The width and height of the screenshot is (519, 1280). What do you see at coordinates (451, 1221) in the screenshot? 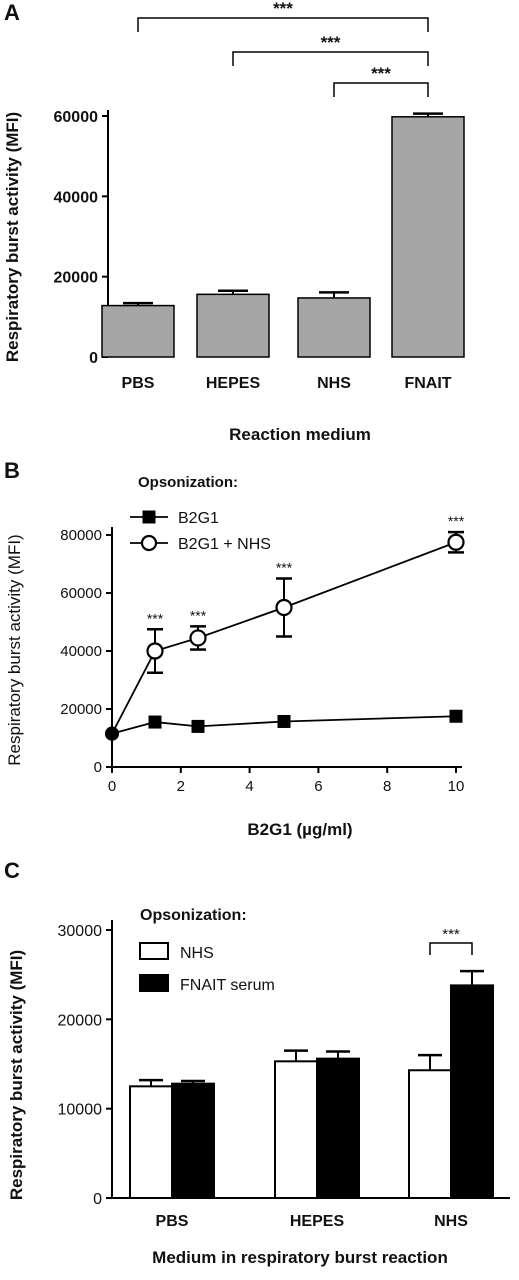
I see `panel-c-x-tick-label: NHS` at bounding box center [451, 1221].